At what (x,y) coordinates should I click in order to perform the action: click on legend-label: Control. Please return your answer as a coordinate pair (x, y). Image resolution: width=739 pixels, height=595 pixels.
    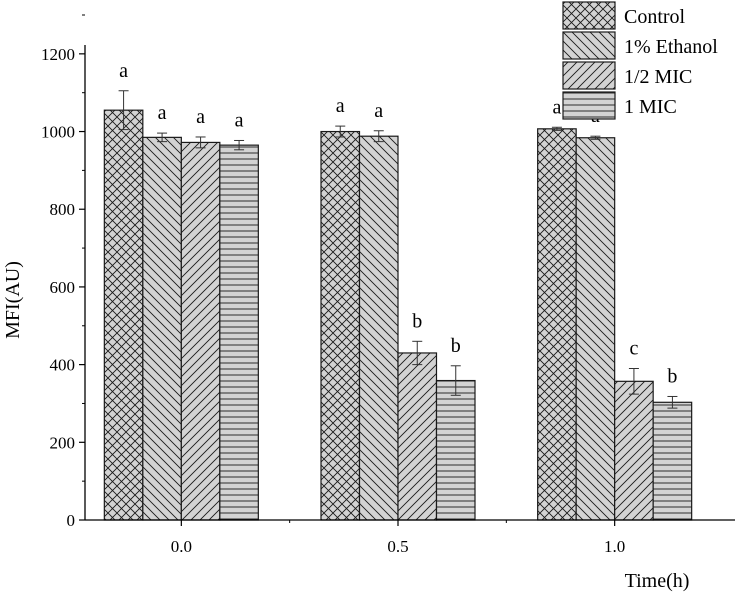
    Looking at the image, I should click on (655, 17).